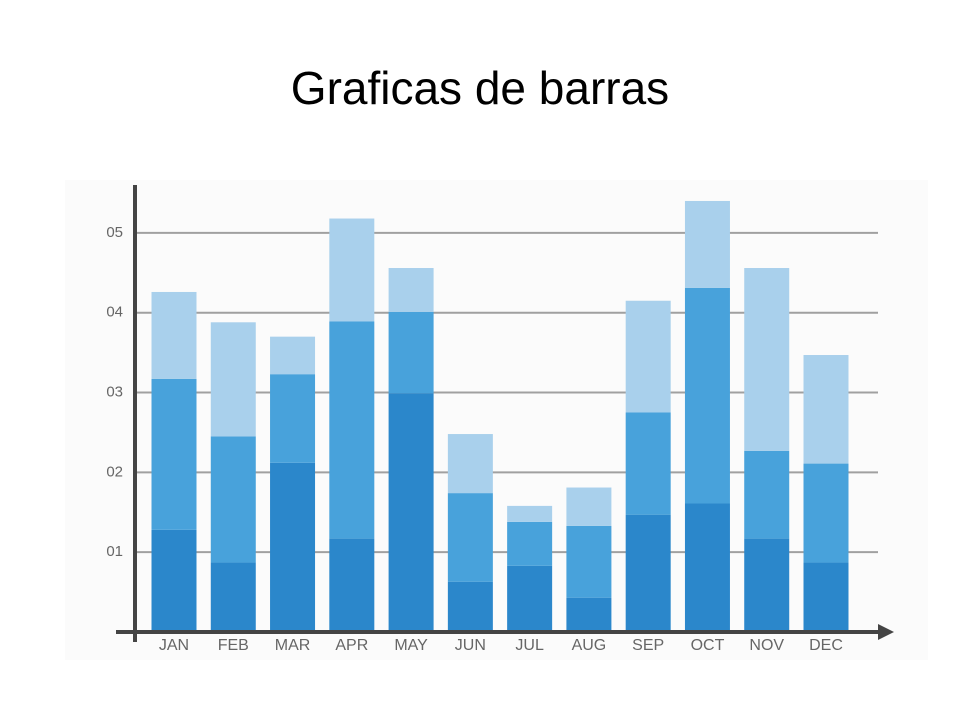  Describe the element at coordinates (589, 645) in the screenshot. I see `x-tick-label: AUG` at that location.